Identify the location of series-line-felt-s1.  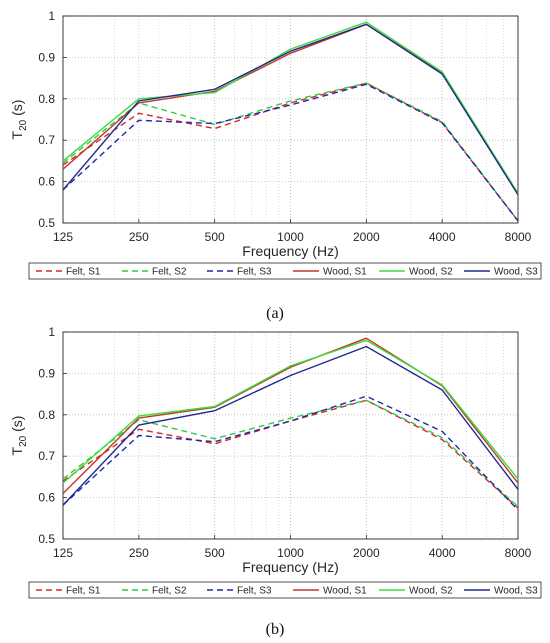
(290, 454).